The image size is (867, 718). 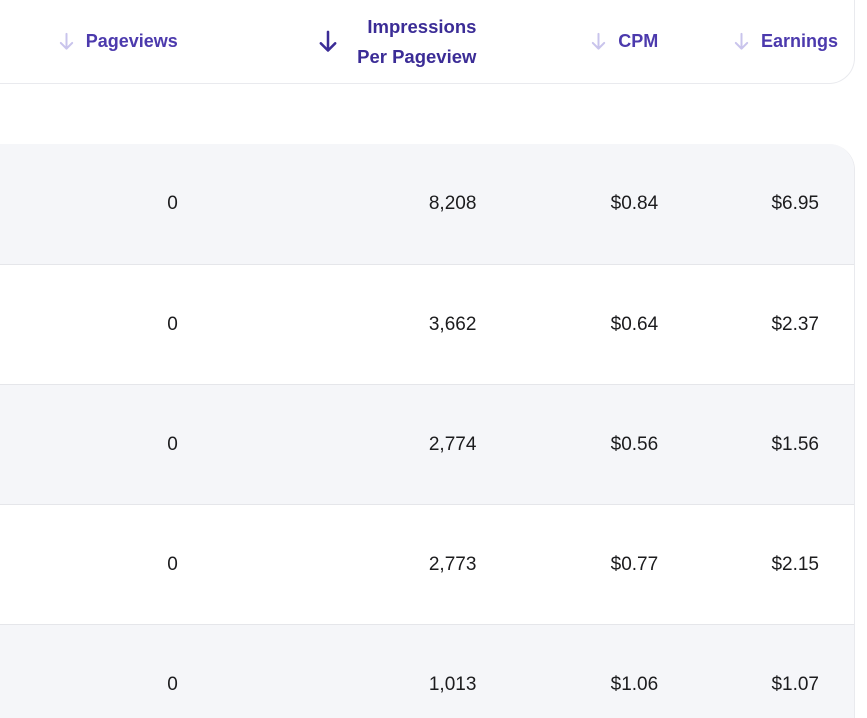 What do you see at coordinates (342, 41) in the screenshot?
I see `column-header-impressions-per-pageview: Impressions Per Pageview` at bounding box center [342, 41].